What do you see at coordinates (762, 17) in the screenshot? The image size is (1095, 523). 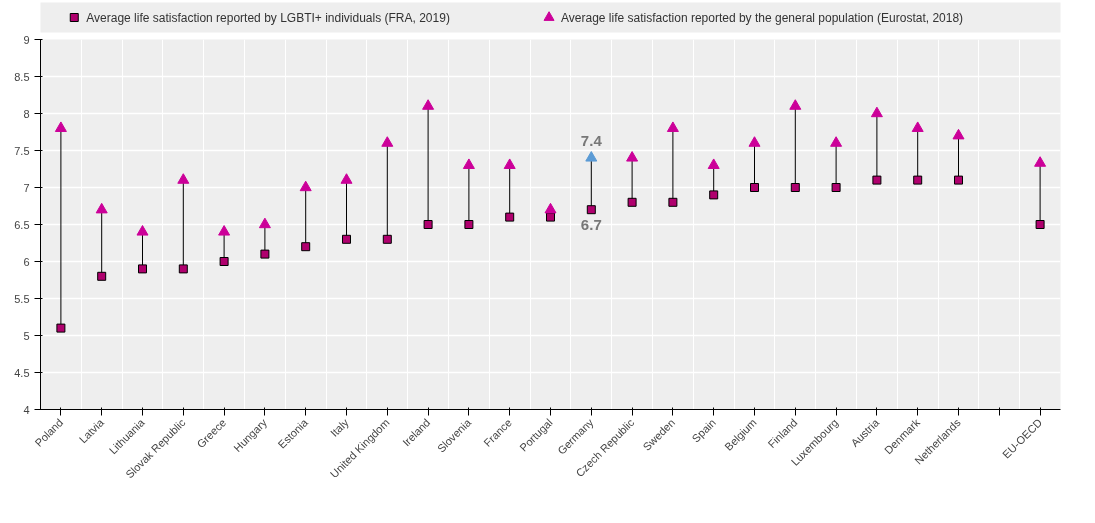 I see `legend-label: Average life satisfaction reported by the general population (Eurostat, 2018)` at bounding box center [762, 17].